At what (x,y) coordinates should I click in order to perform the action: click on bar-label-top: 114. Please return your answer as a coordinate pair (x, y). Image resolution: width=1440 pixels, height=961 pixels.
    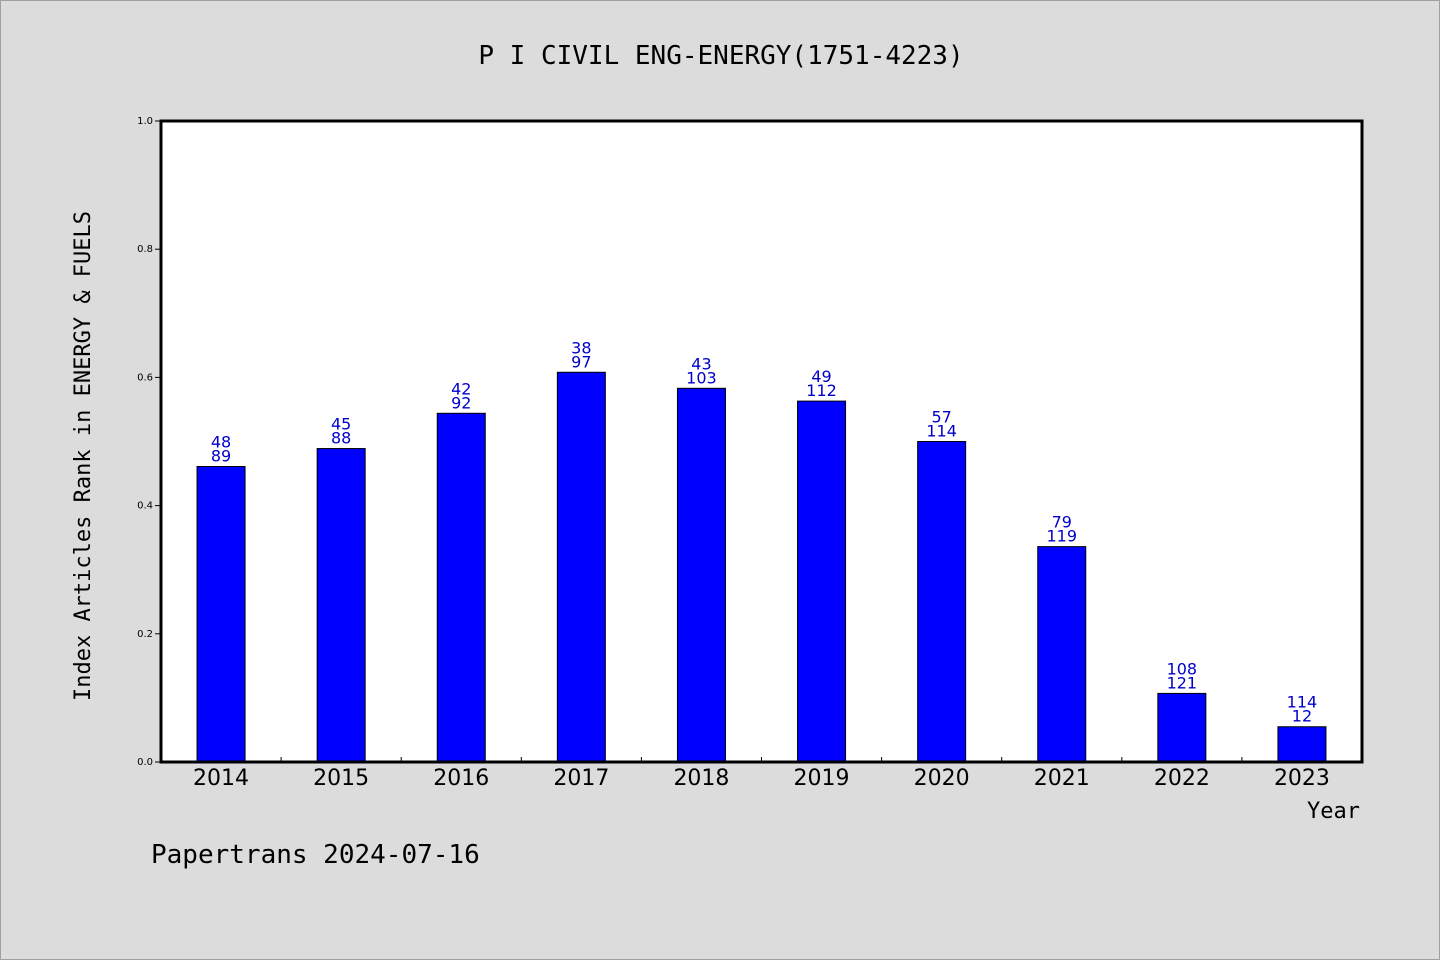
    Looking at the image, I should click on (1302, 702).